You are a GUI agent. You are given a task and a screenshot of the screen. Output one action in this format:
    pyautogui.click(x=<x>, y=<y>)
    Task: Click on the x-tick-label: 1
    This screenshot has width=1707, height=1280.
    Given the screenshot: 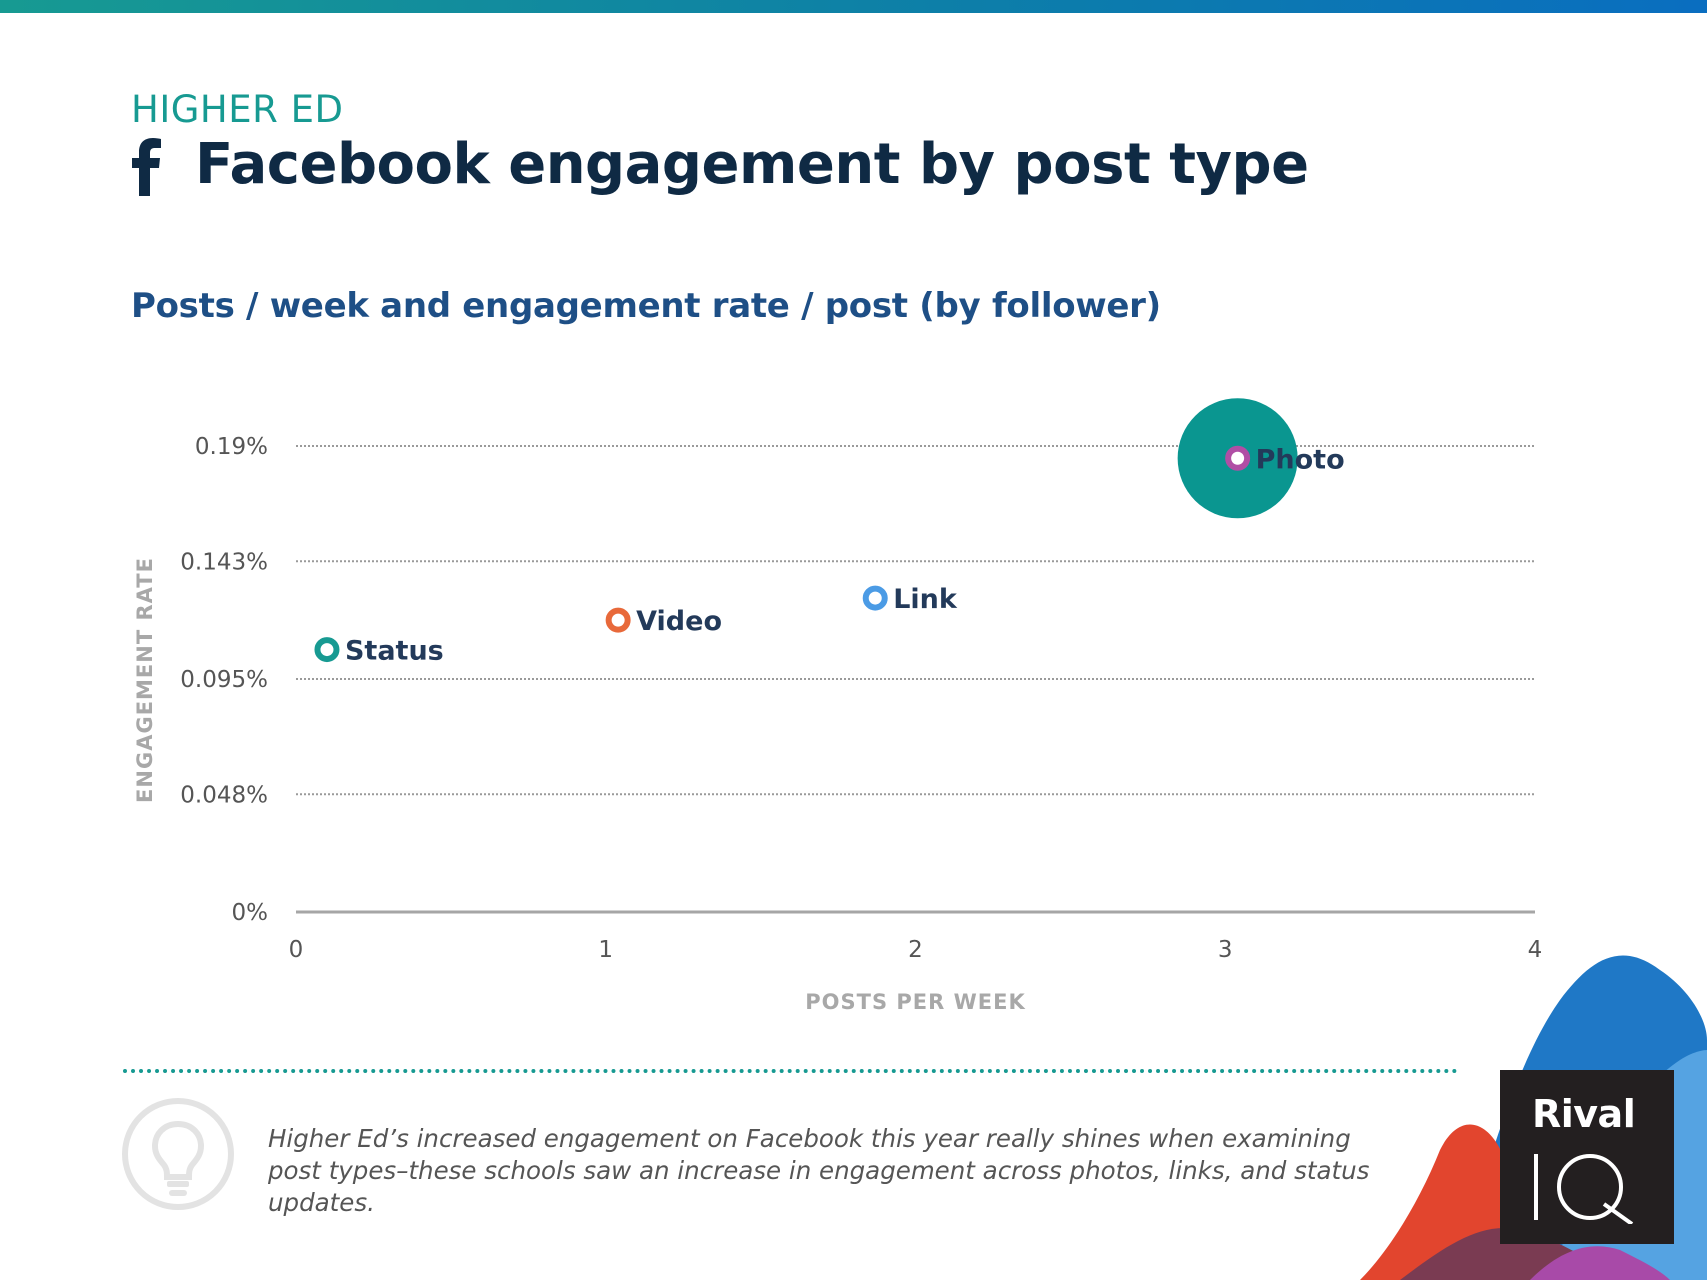 What is the action you would take?
    pyautogui.click(x=605, y=950)
    